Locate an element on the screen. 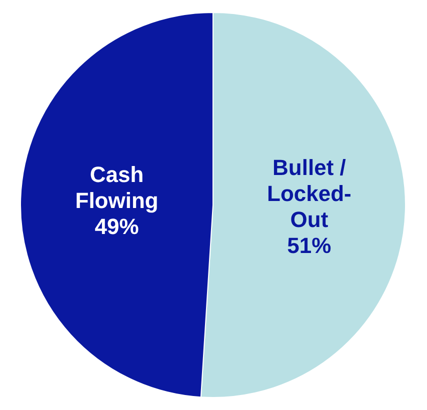 This screenshot has width=427, height=410. data-label: 51% is located at coordinates (309, 245).